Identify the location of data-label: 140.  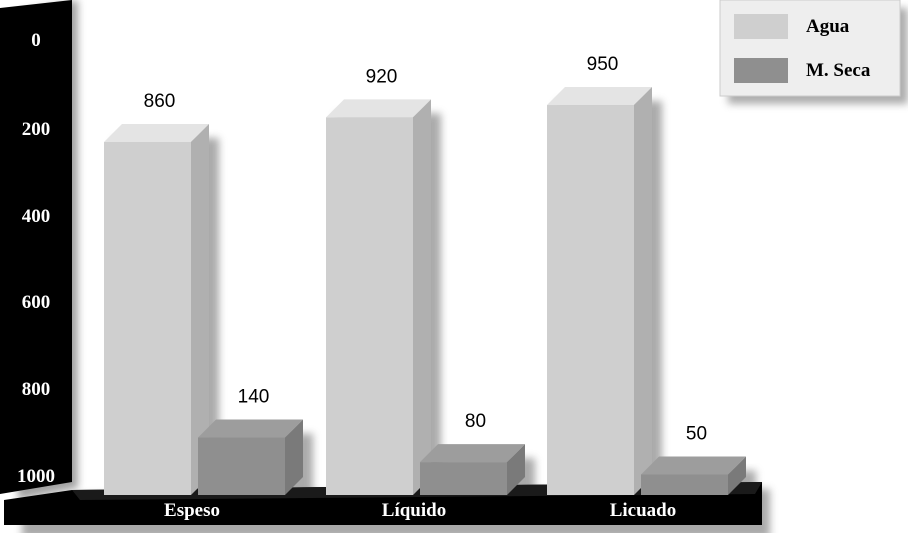
(254, 397).